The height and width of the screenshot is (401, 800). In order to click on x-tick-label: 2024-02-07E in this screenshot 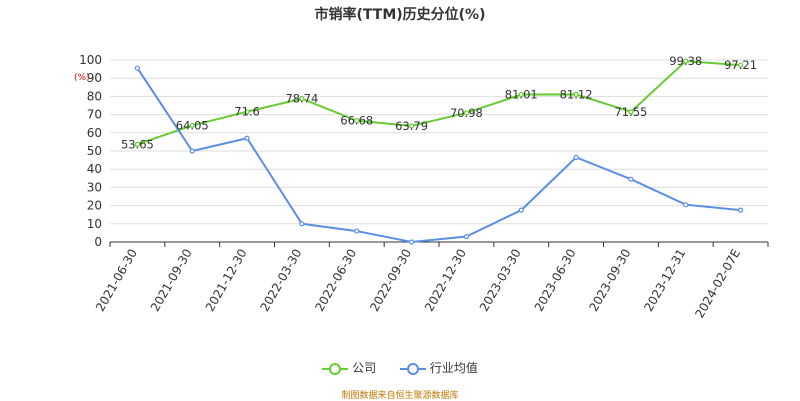, I will do `click(717, 284)`.